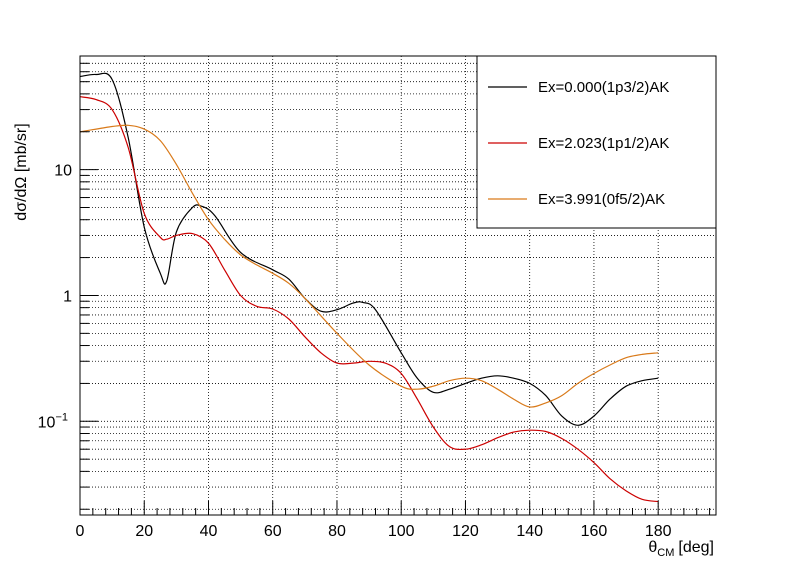  I want to click on x-tick-label: 180, so click(658, 531).